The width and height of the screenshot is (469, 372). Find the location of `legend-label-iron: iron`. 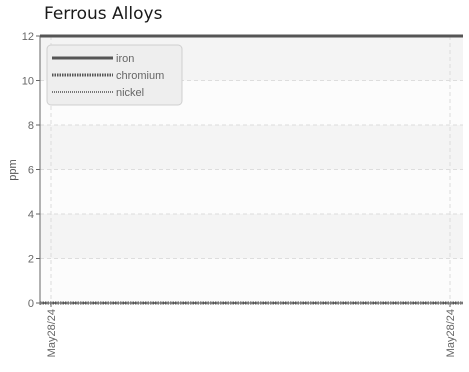

legend-label-iron: iron is located at coordinates (125, 59).